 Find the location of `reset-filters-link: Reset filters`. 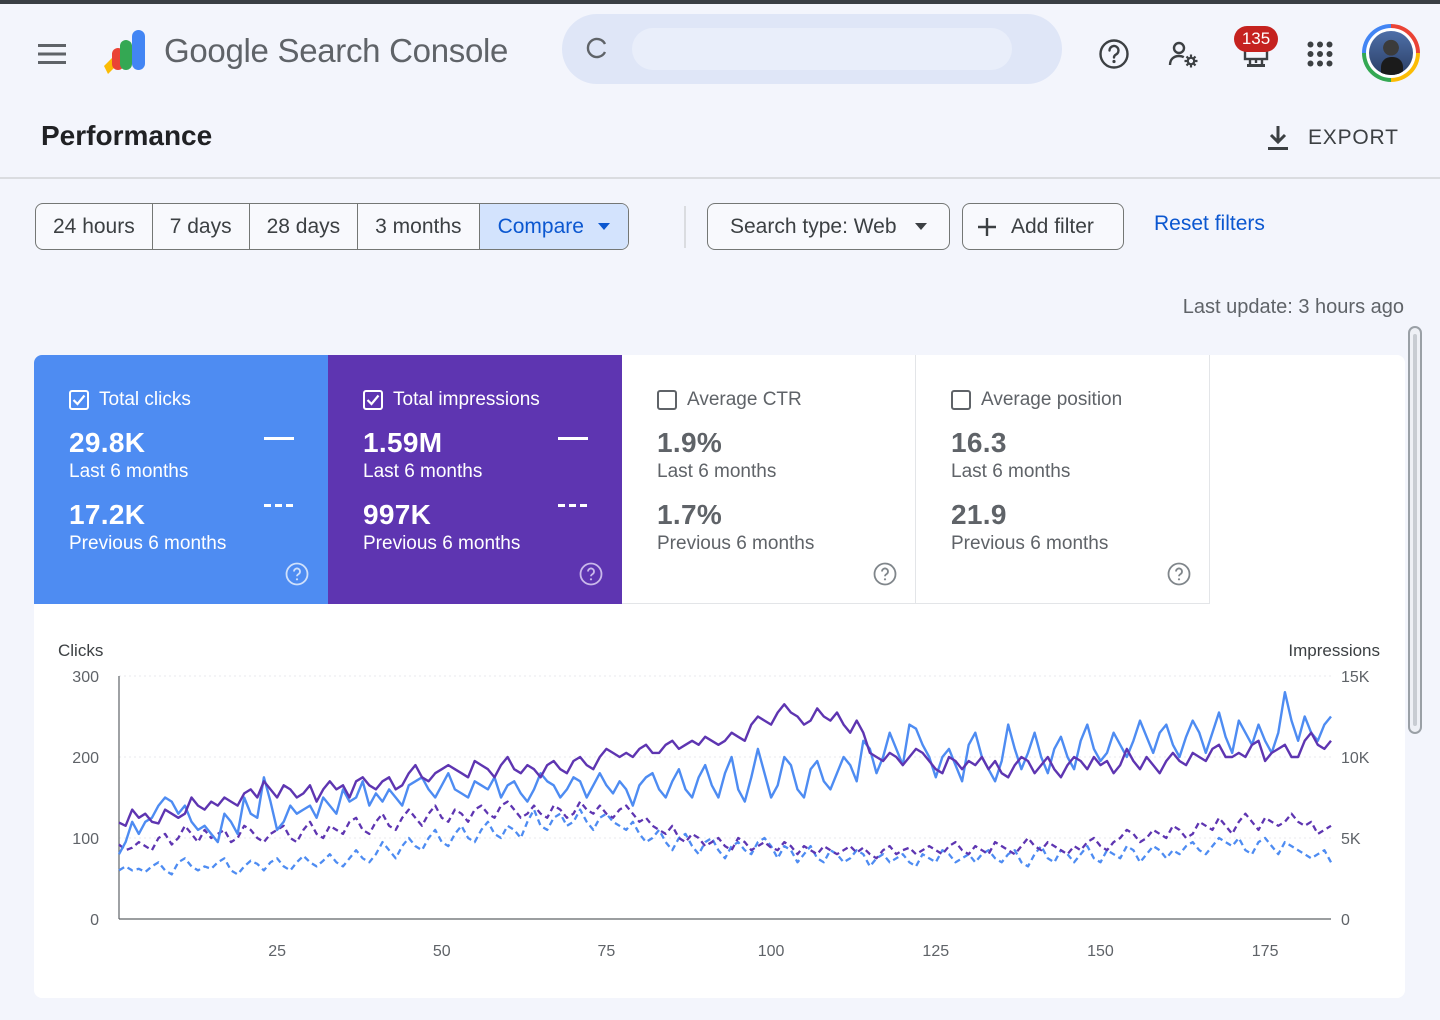

reset-filters-link: Reset filters is located at coordinates (1209, 223).